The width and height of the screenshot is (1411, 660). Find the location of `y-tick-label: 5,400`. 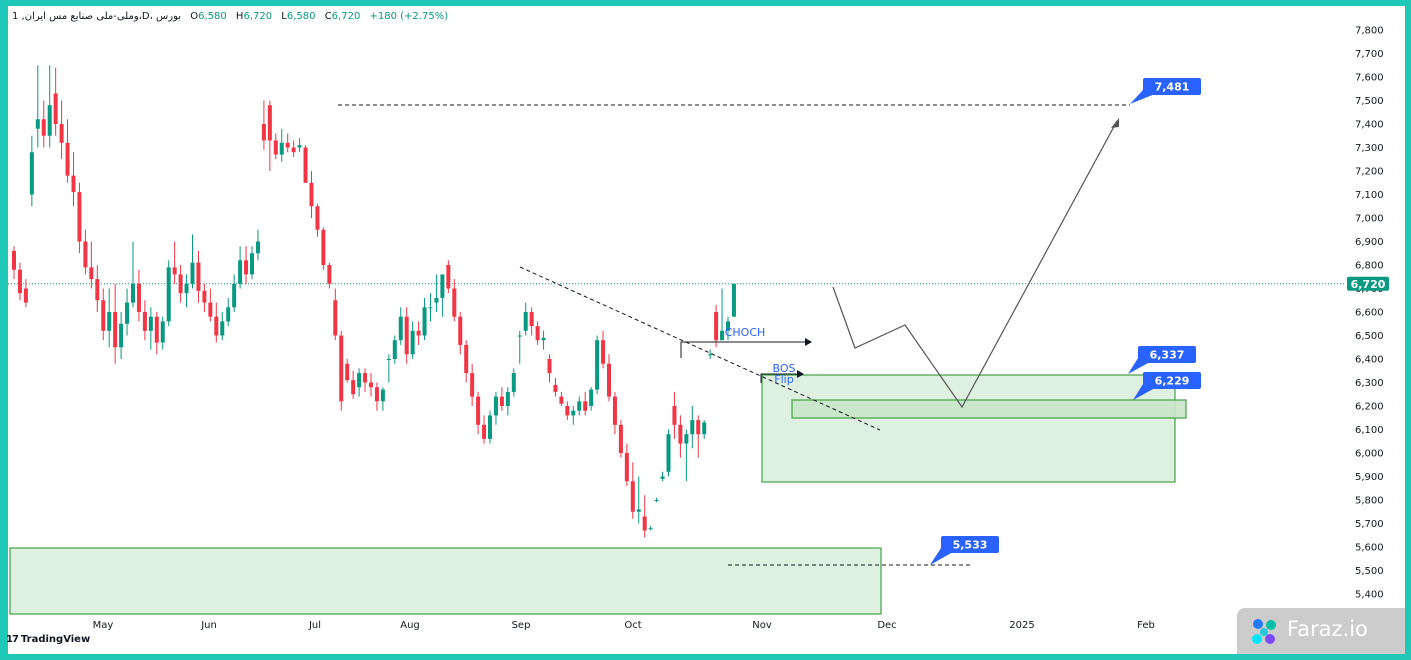

y-tick-label: 5,400 is located at coordinates (1369, 595).